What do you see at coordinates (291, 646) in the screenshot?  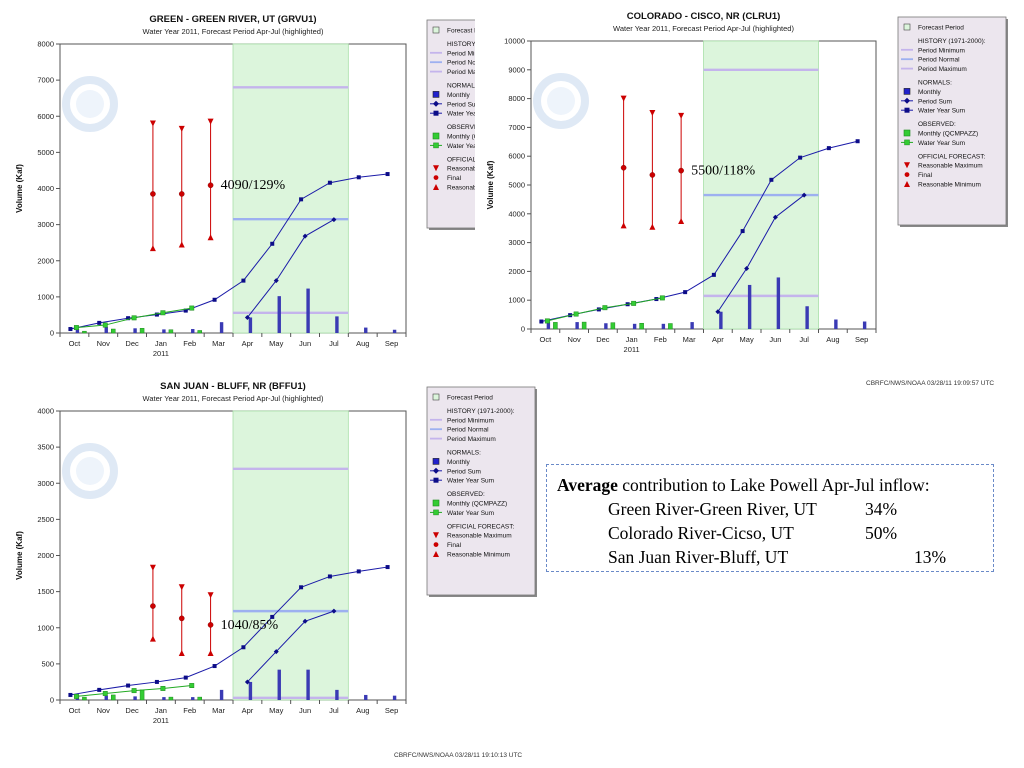 I see `period-sum-line` at bounding box center [291, 646].